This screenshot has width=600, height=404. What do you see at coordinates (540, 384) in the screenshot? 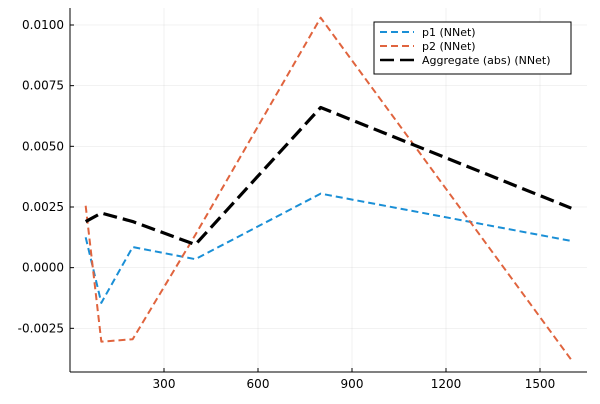
I see `x-tick-label: 1500` at bounding box center [540, 384].